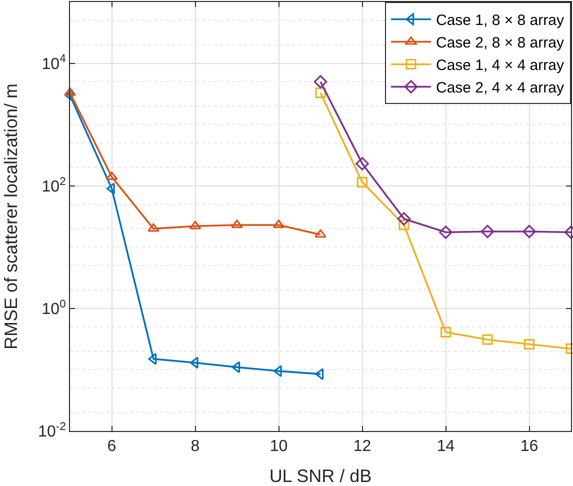  Describe the element at coordinates (362, 447) in the screenshot. I see `x-tick-label: 12` at that location.